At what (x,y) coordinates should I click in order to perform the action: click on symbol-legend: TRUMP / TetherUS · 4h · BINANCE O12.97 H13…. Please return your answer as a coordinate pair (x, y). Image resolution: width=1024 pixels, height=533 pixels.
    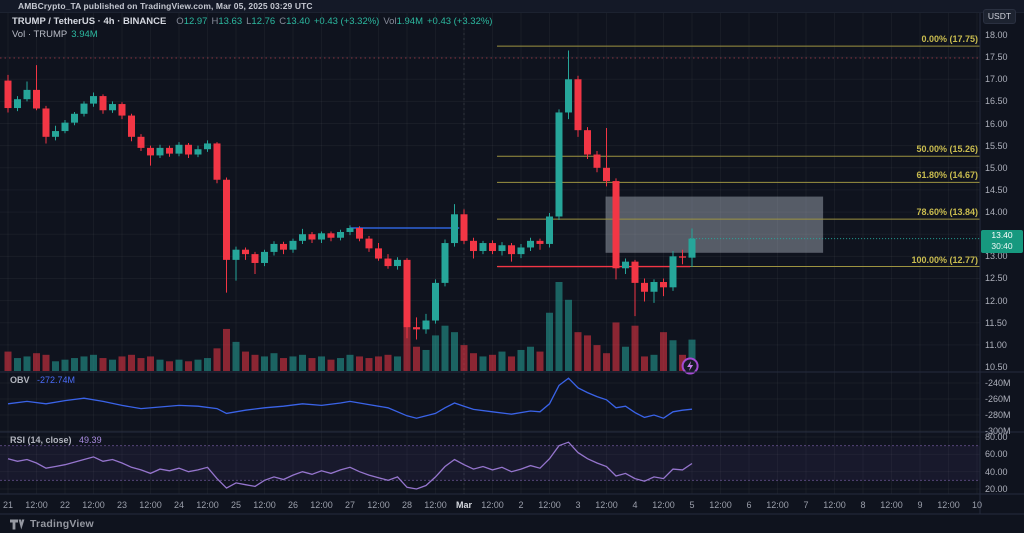
    Looking at the image, I should click on (252, 21).